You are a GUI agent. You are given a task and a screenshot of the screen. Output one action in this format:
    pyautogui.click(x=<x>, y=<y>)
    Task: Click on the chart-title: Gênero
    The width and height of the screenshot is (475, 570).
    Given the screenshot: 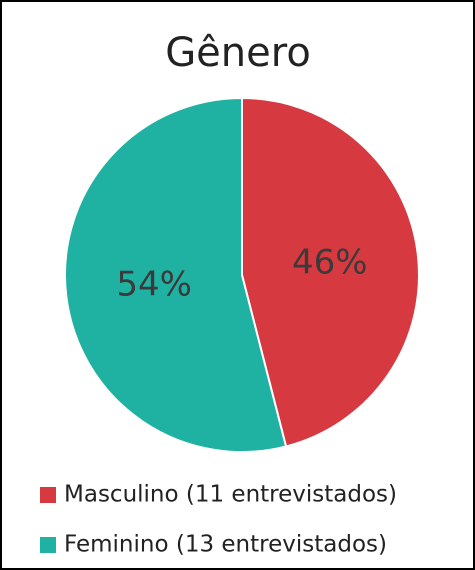 What is the action you would take?
    pyautogui.click(x=238, y=53)
    